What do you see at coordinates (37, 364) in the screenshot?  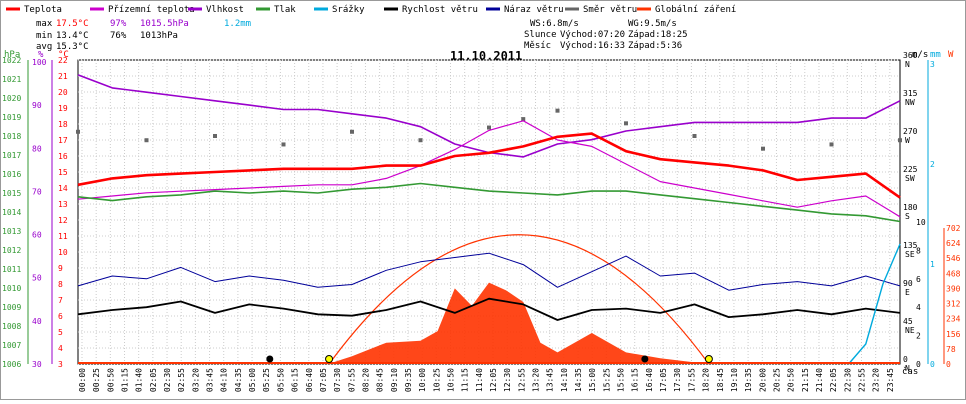 I see `axis-percent-tick: 30` at bounding box center [37, 364].